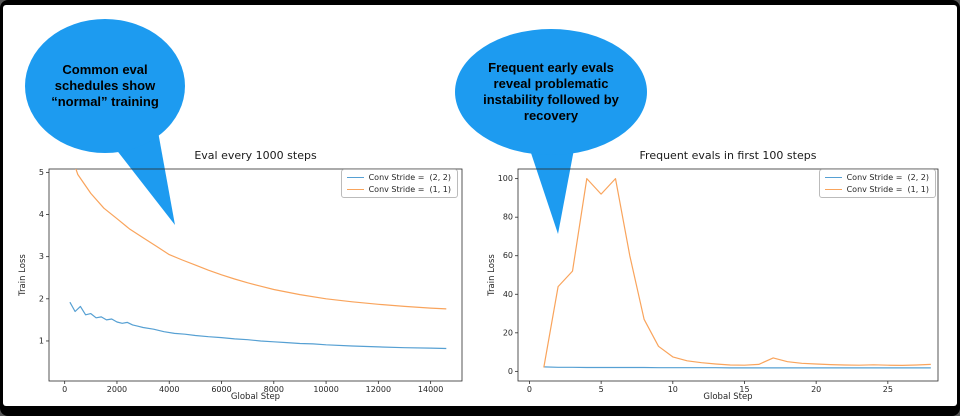  What do you see at coordinates (169, 389) in the screenshot?
I see `svg-text: 4000` at bounding box center [169, 389].